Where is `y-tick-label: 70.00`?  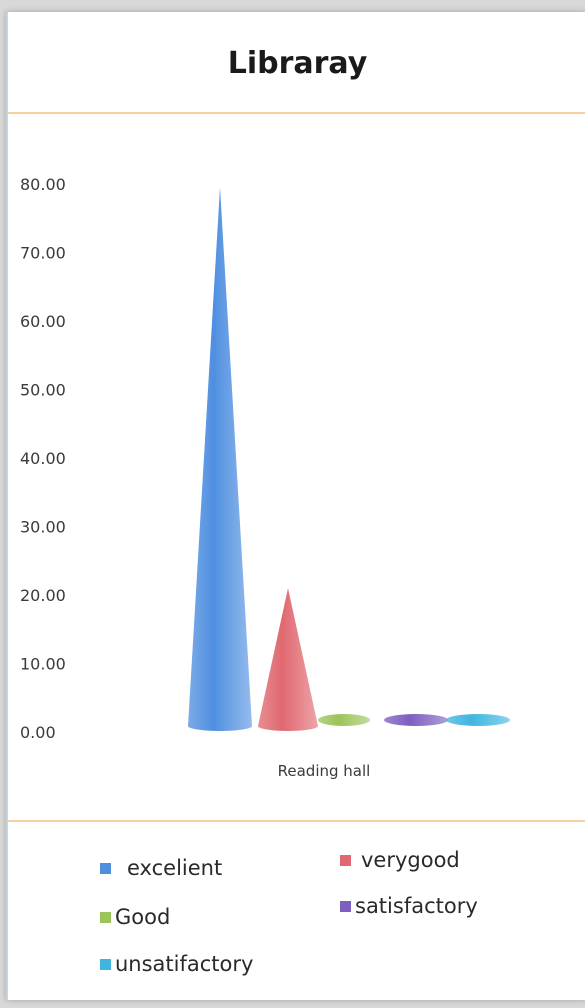 y-tick-label: 70.00 is located at coordinates (43, 253).